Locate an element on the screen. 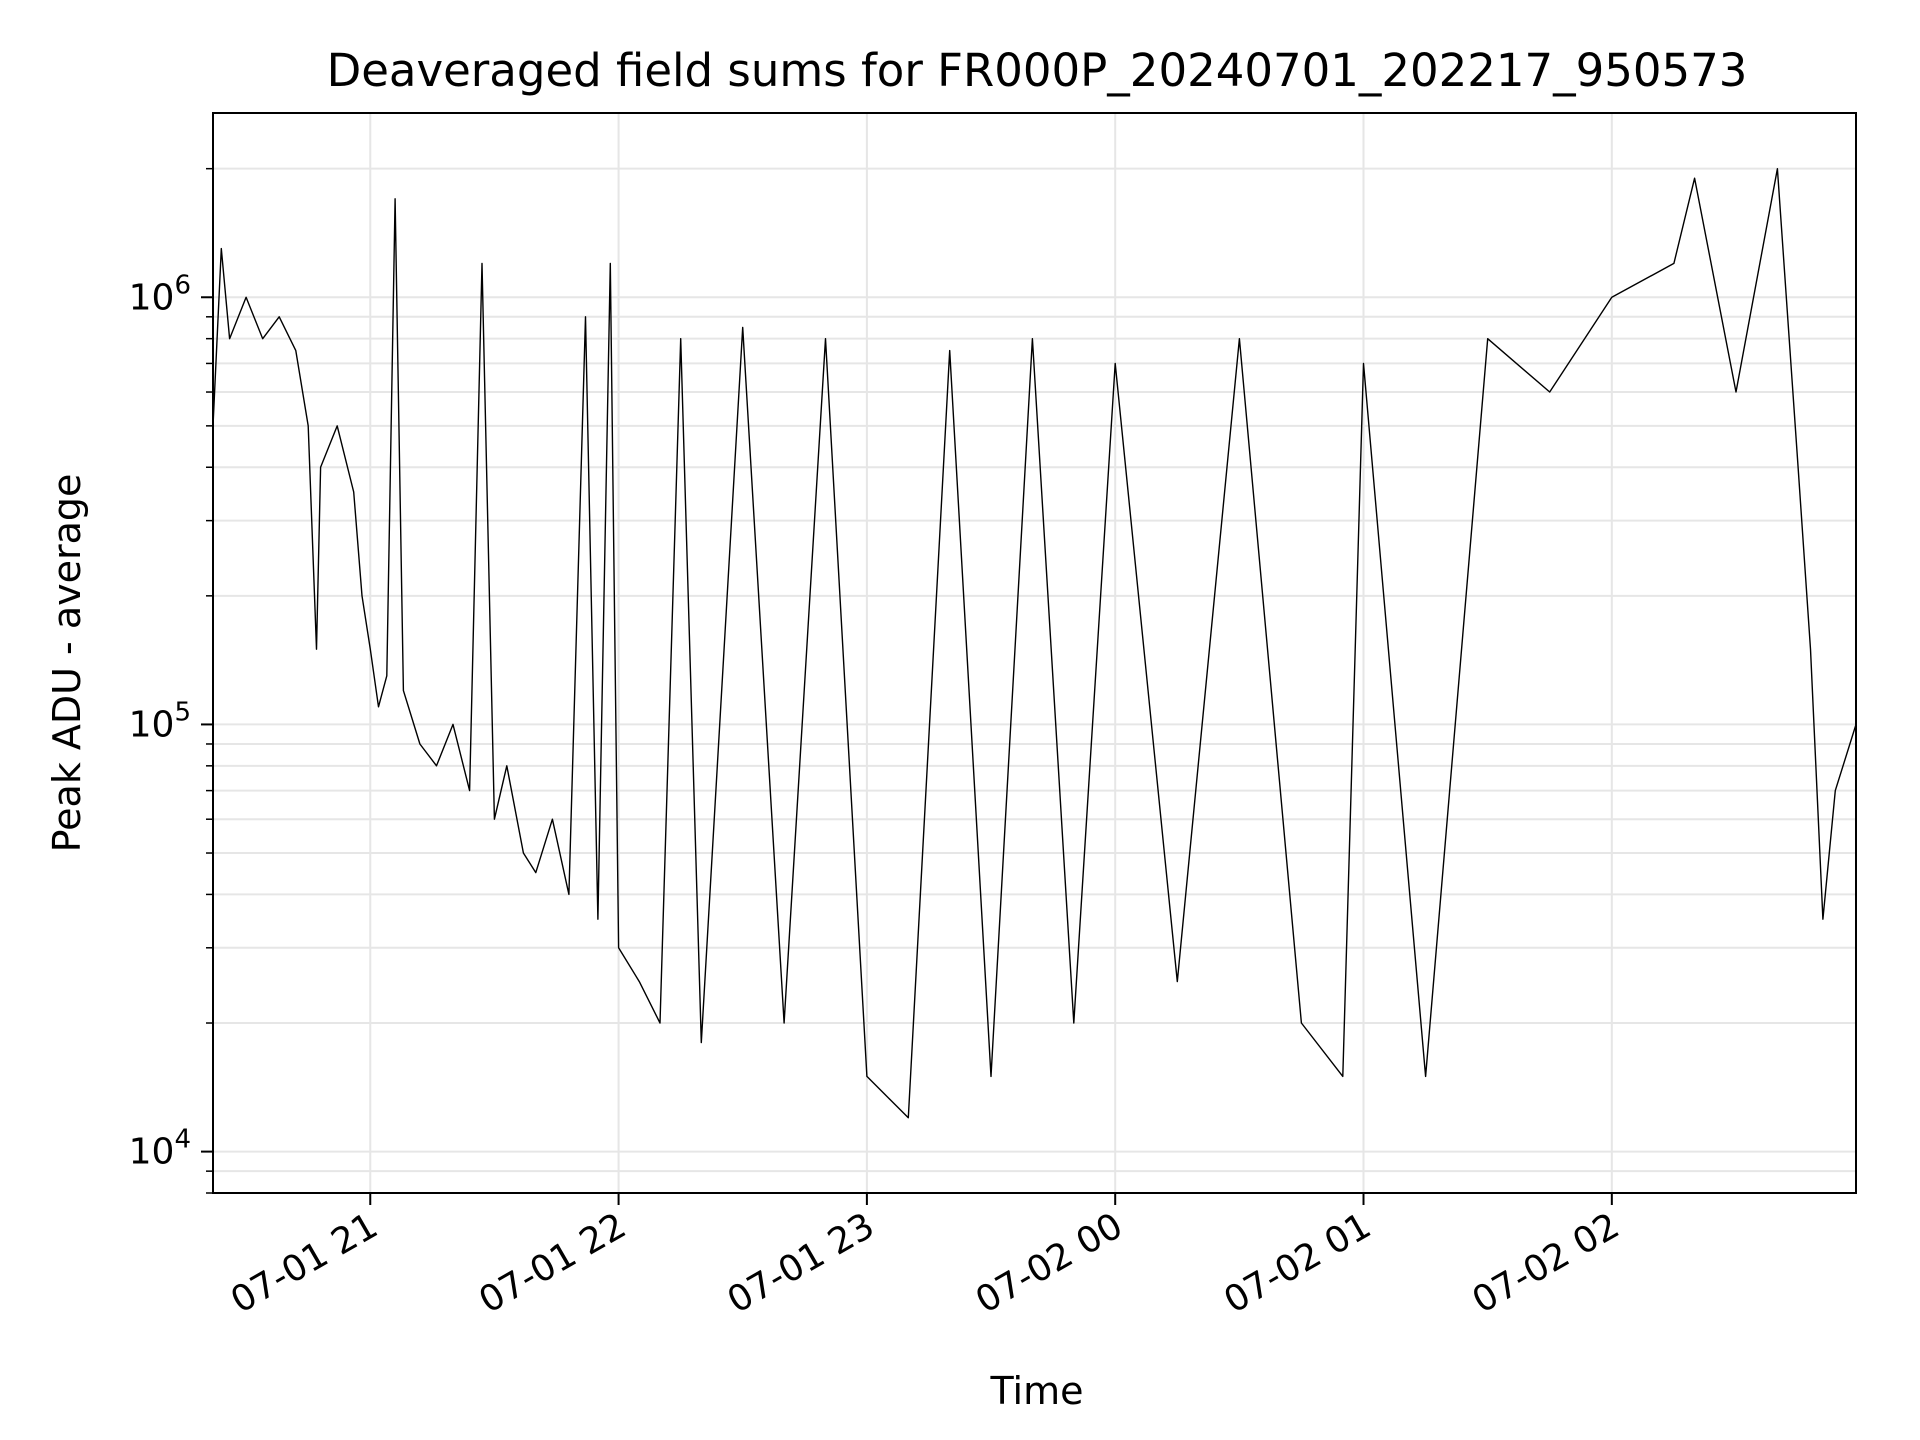  y-tick-label: 10⁴ is located at coordinates (160, 1149).